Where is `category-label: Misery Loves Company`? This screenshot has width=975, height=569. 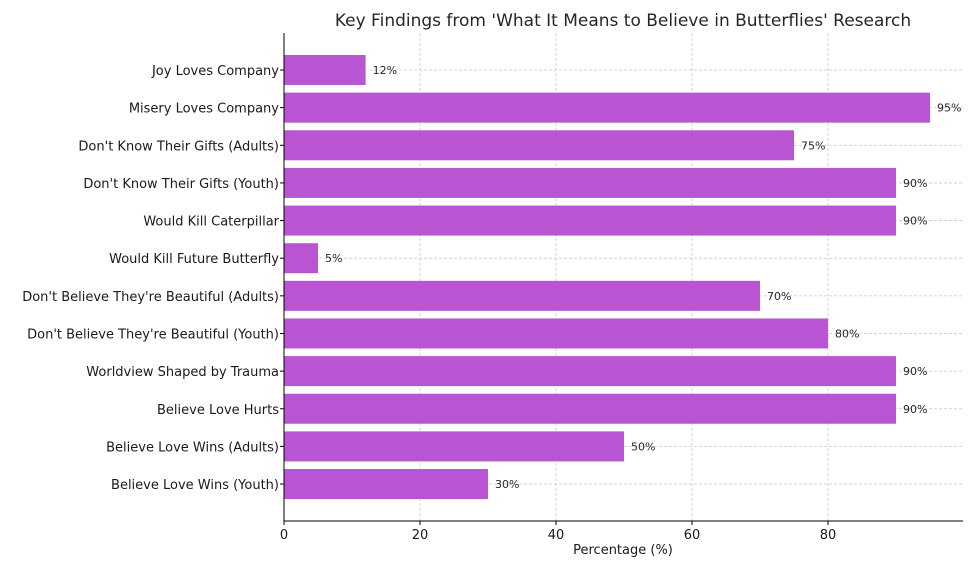 category-label: Misery Loves Company is located at coordinates (204, 109).